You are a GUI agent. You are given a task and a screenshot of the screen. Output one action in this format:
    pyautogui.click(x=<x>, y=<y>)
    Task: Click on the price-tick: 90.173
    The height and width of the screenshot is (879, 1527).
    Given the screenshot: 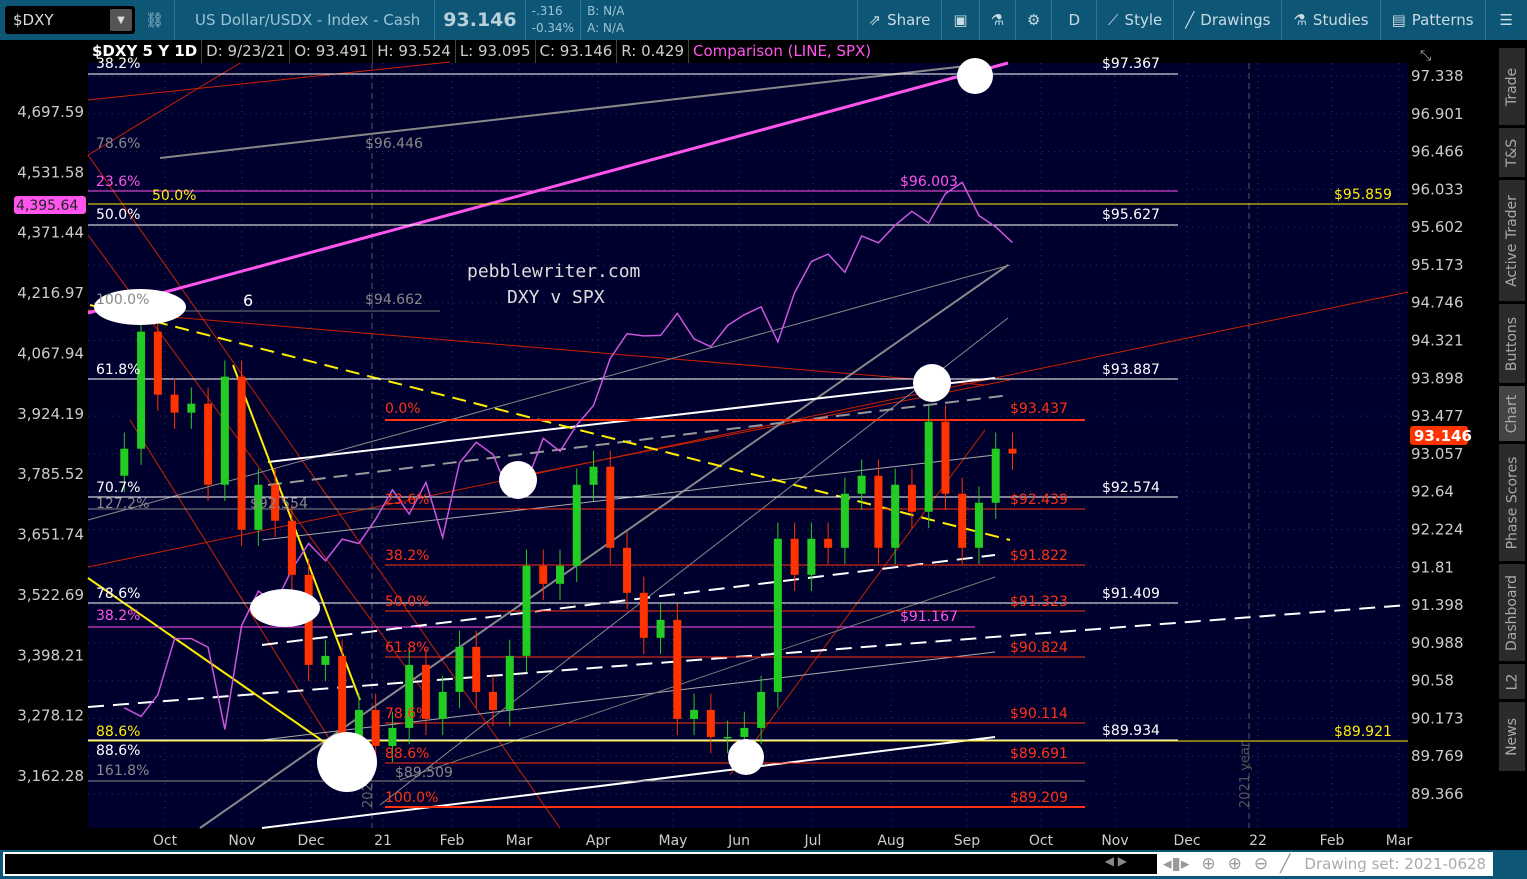 What is the action you would take?
    pyautogui.click(x=1437, y=718)
    